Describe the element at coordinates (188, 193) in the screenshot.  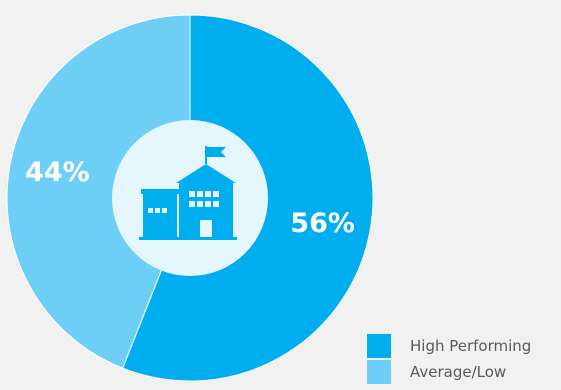
I see `school-building-icon` at that location.